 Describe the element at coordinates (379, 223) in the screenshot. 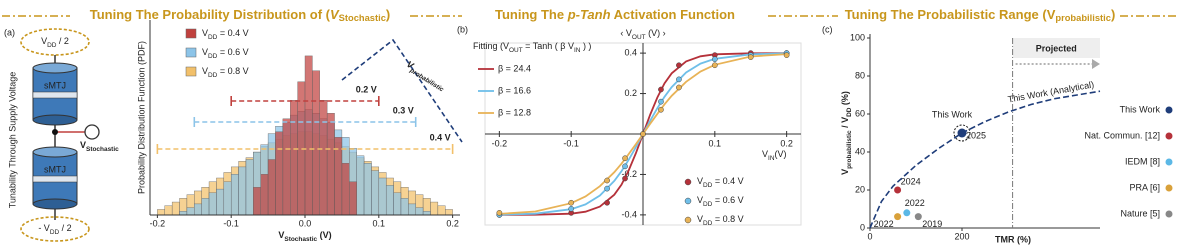

I see `x-tick-label: 0.1` at that location.